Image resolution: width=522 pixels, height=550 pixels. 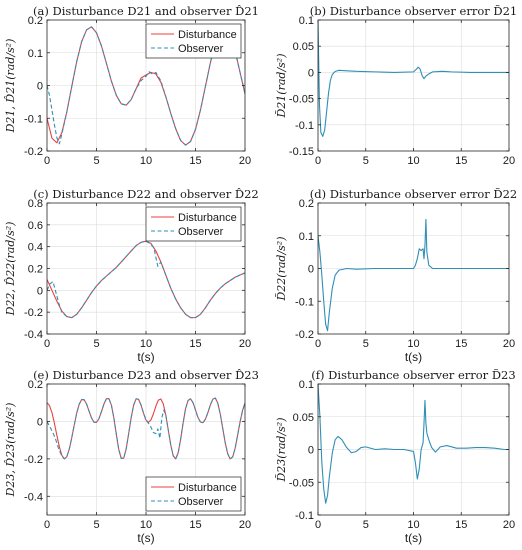 I want to click on chart-title: (a) Disturbance D21 and observer D̂21, so click(x=146, y=11).